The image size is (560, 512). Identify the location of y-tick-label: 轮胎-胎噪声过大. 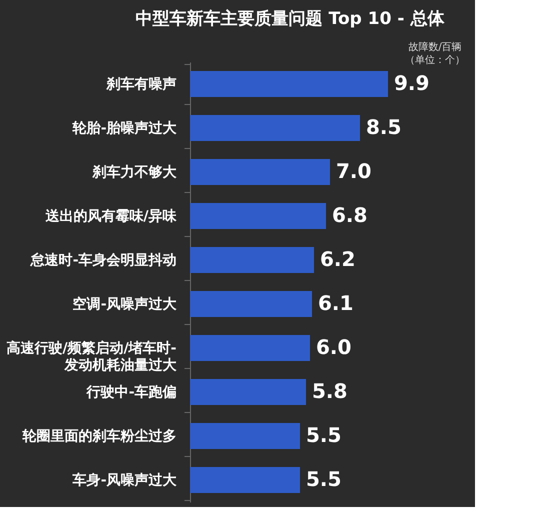
(125, 128).